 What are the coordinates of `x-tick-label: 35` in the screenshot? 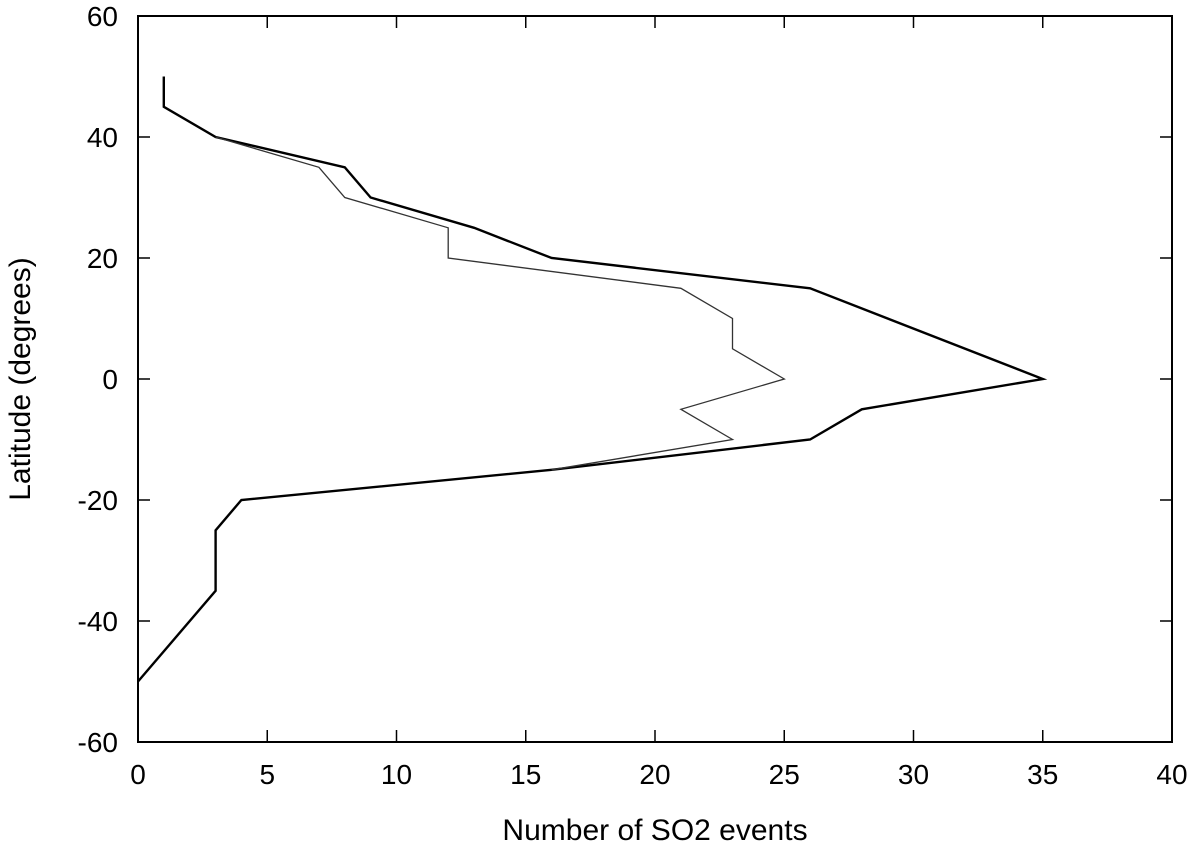 It's located at (1042, 774).